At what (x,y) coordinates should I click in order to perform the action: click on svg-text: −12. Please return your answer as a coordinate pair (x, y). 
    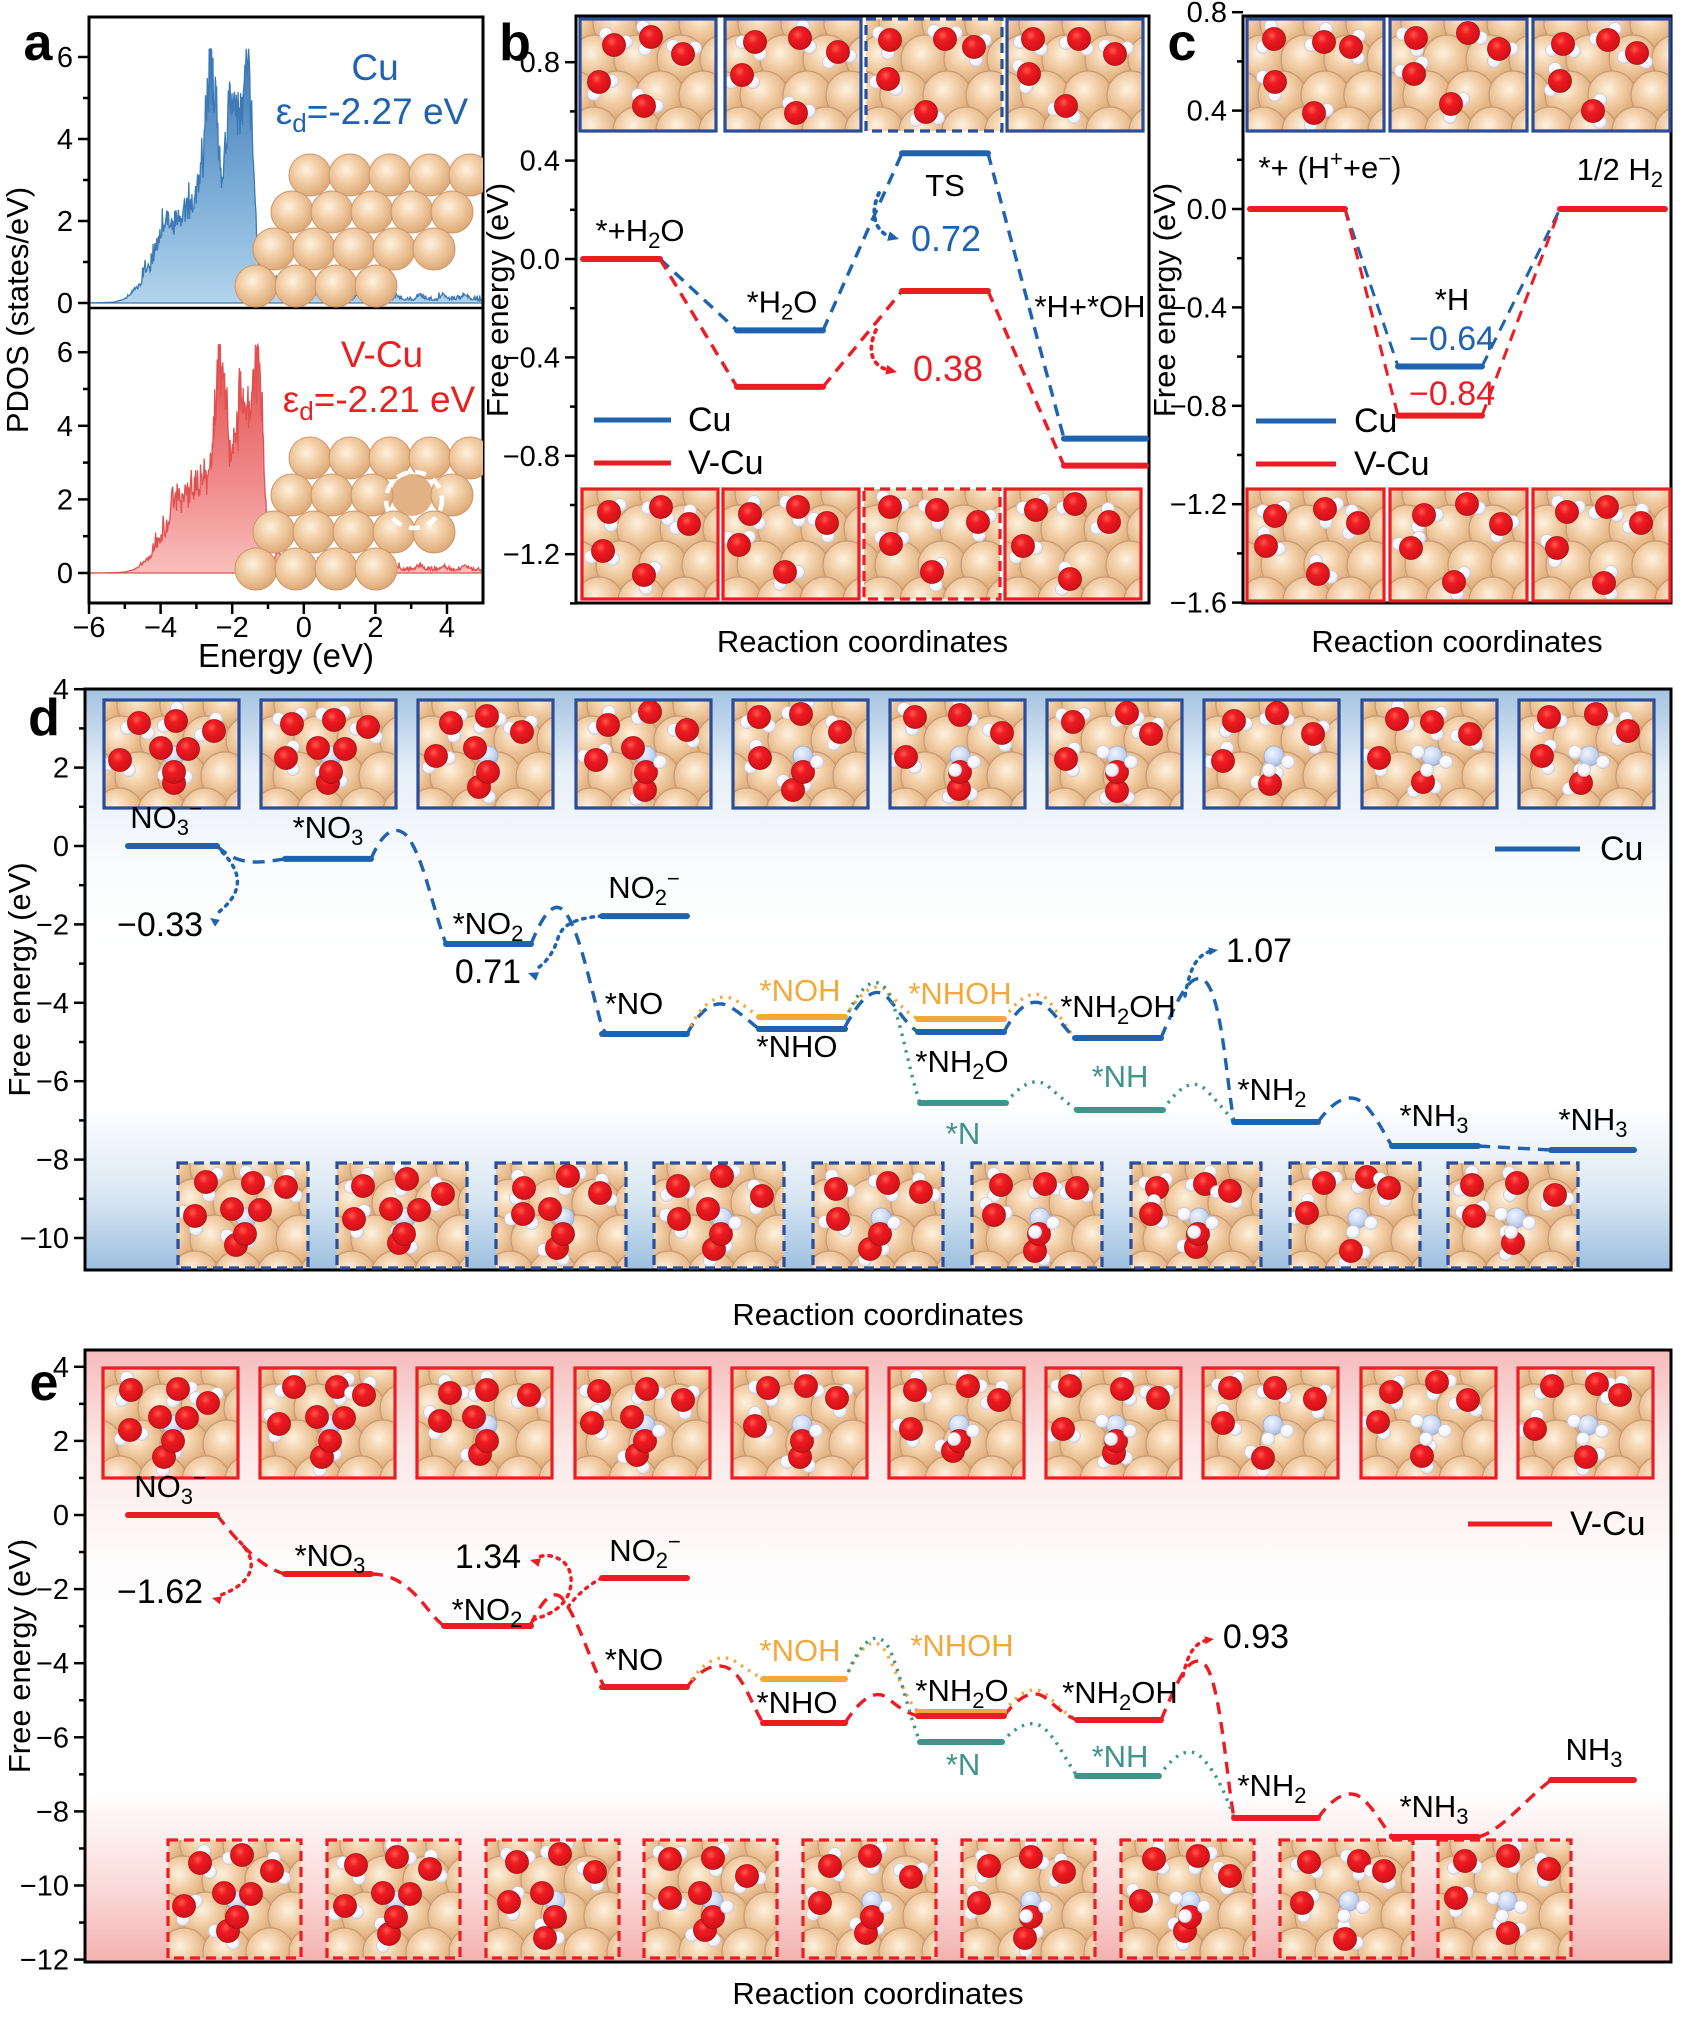
    Looking at the image, I should click on (44, 1961).